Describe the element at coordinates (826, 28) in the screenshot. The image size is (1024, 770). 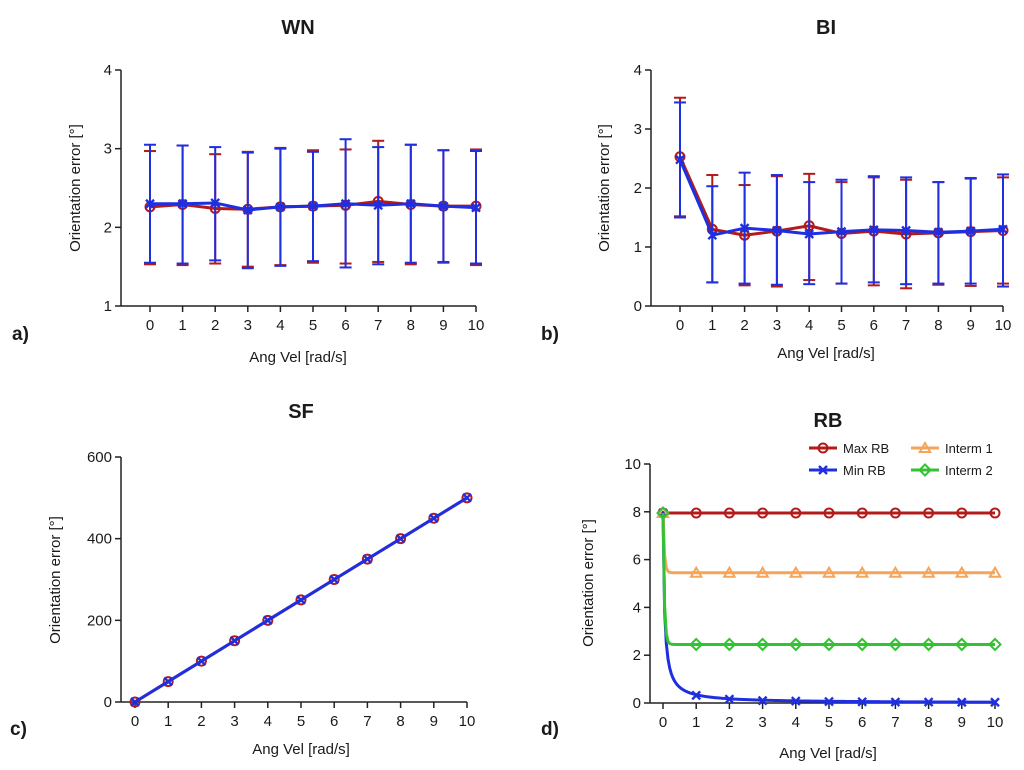
I see `chart-title: BI` at that location.